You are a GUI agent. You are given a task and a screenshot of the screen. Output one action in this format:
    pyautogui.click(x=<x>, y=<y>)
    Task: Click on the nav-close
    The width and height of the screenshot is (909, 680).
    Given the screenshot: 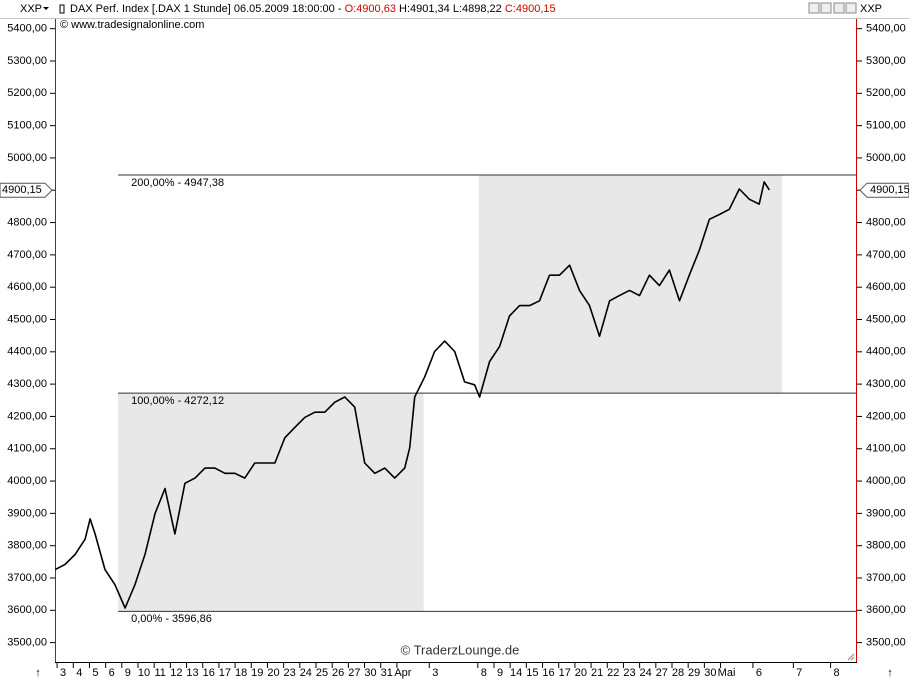 What is the action you would take?
    pyautogui.click(x=851, y=8)
    